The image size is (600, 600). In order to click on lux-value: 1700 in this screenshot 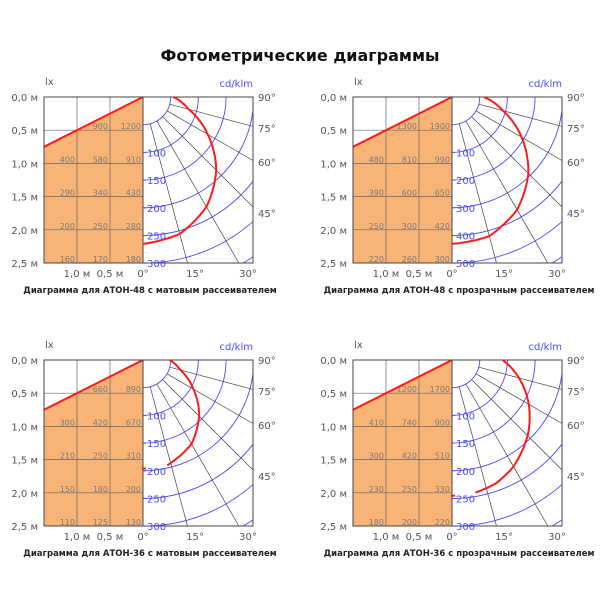, I will do `click(440, 389)`.